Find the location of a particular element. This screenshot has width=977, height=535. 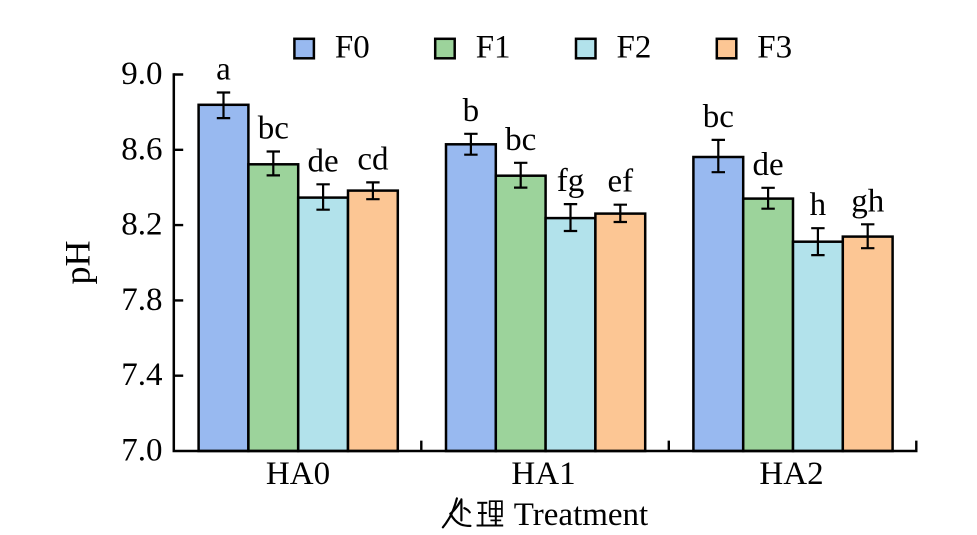

svg-text: 7.0 is located at coordinates (141, 451).